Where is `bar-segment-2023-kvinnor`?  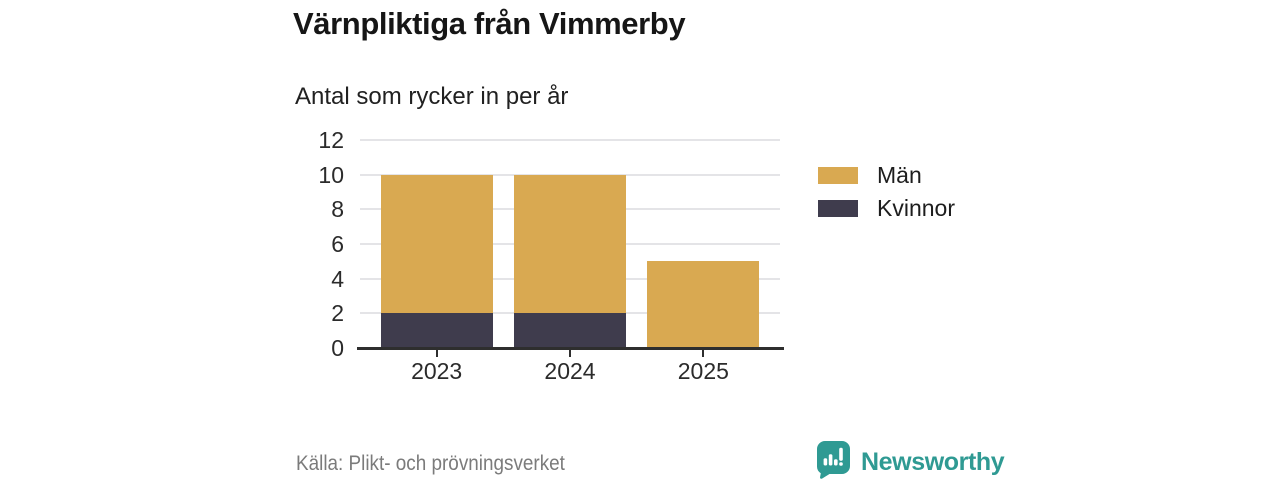
bar-segment-2023-kvinnor is located at coordinates (436, 330).